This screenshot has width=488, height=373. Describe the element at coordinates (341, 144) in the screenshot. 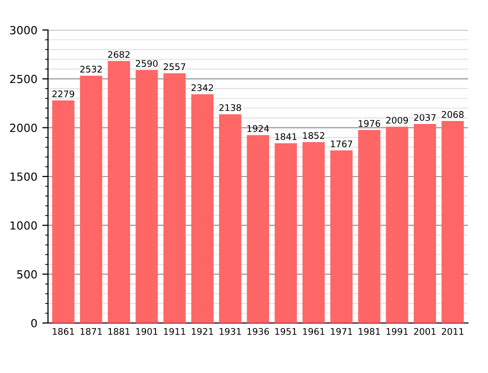

I see `data-label: 1767` at that location.